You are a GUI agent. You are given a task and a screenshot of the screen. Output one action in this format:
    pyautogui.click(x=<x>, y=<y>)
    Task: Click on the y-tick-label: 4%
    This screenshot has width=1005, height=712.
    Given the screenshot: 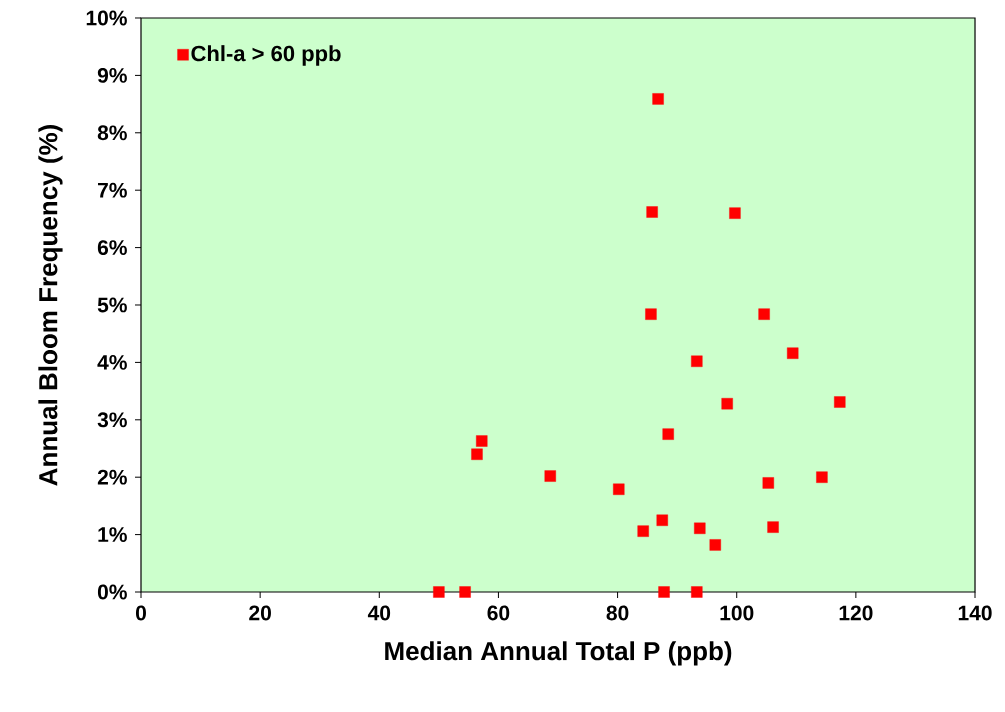 What is the action you would take?
    pyautogui.click(x=112, y=362)
    